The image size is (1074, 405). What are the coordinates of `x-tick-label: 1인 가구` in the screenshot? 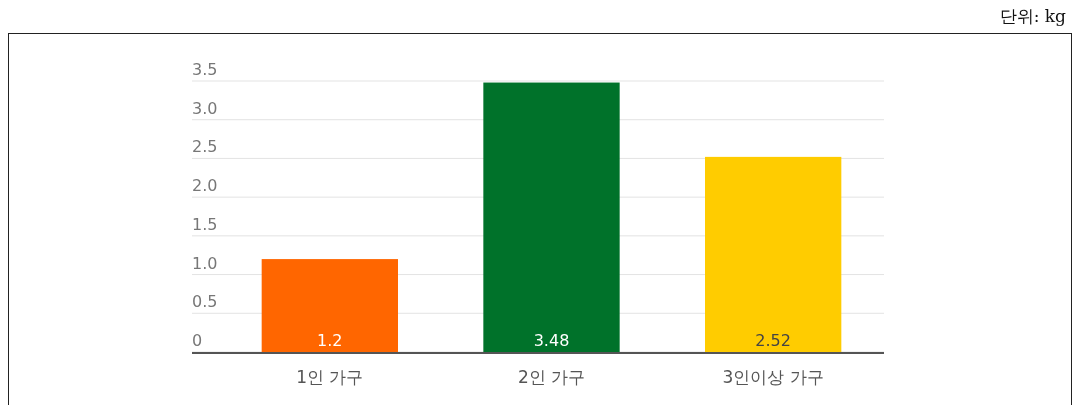 It's located at (330, 377).